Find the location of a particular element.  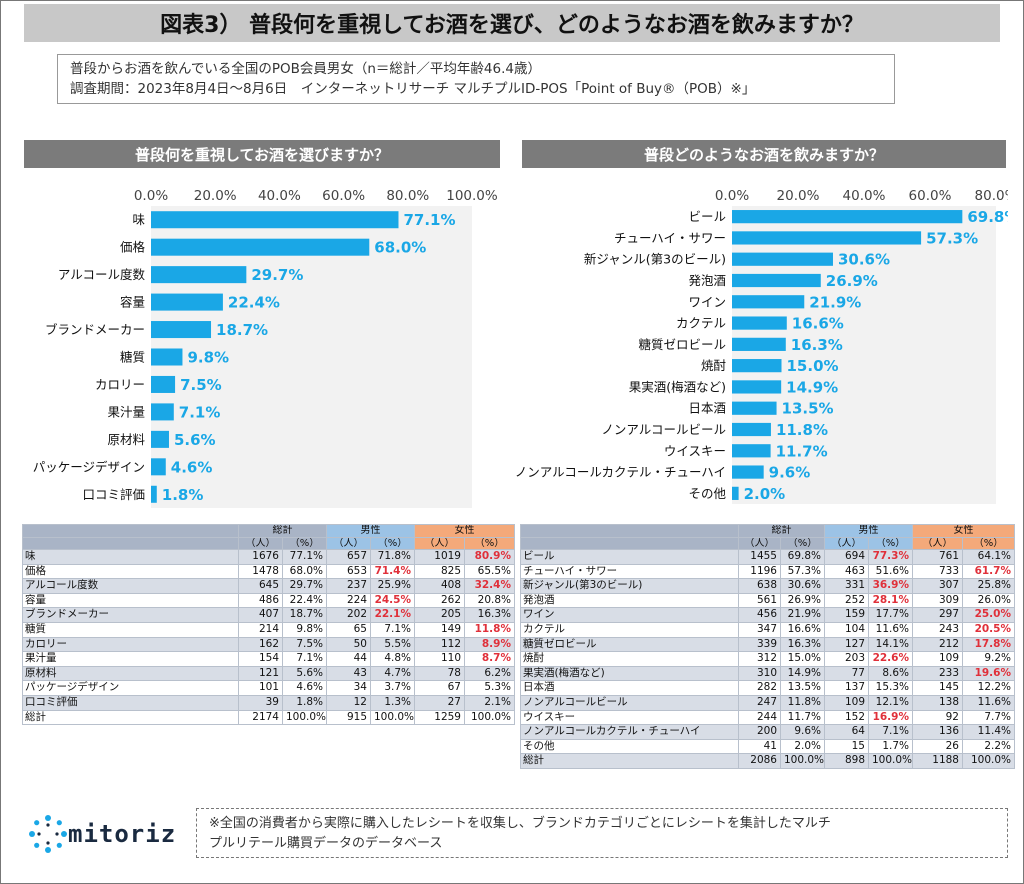

cell-t-p: 69.8% is located at coordinates (802, 557).